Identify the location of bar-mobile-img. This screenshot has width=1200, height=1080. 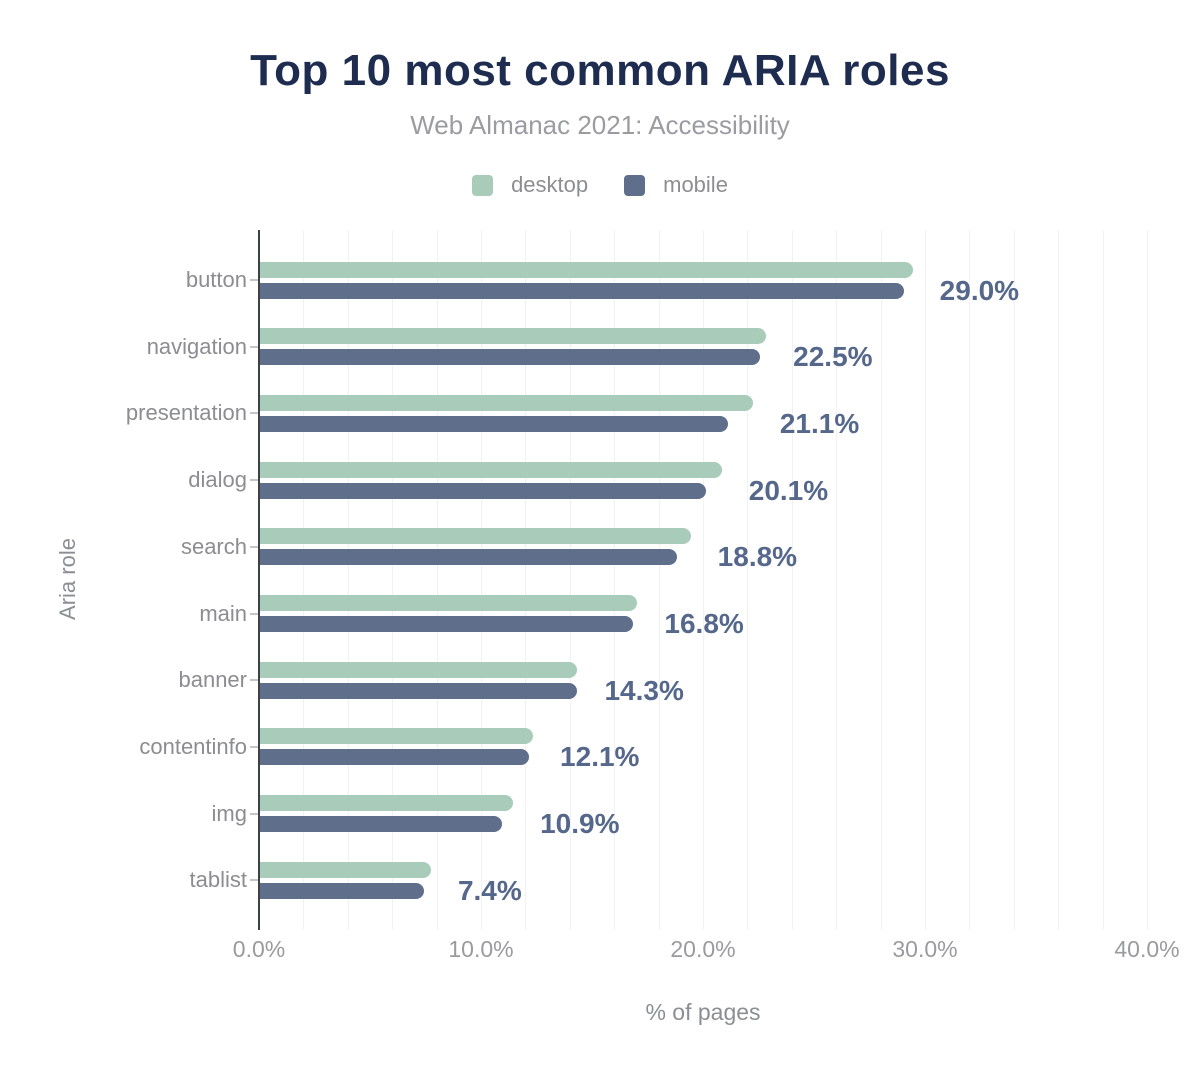
(381, 824).